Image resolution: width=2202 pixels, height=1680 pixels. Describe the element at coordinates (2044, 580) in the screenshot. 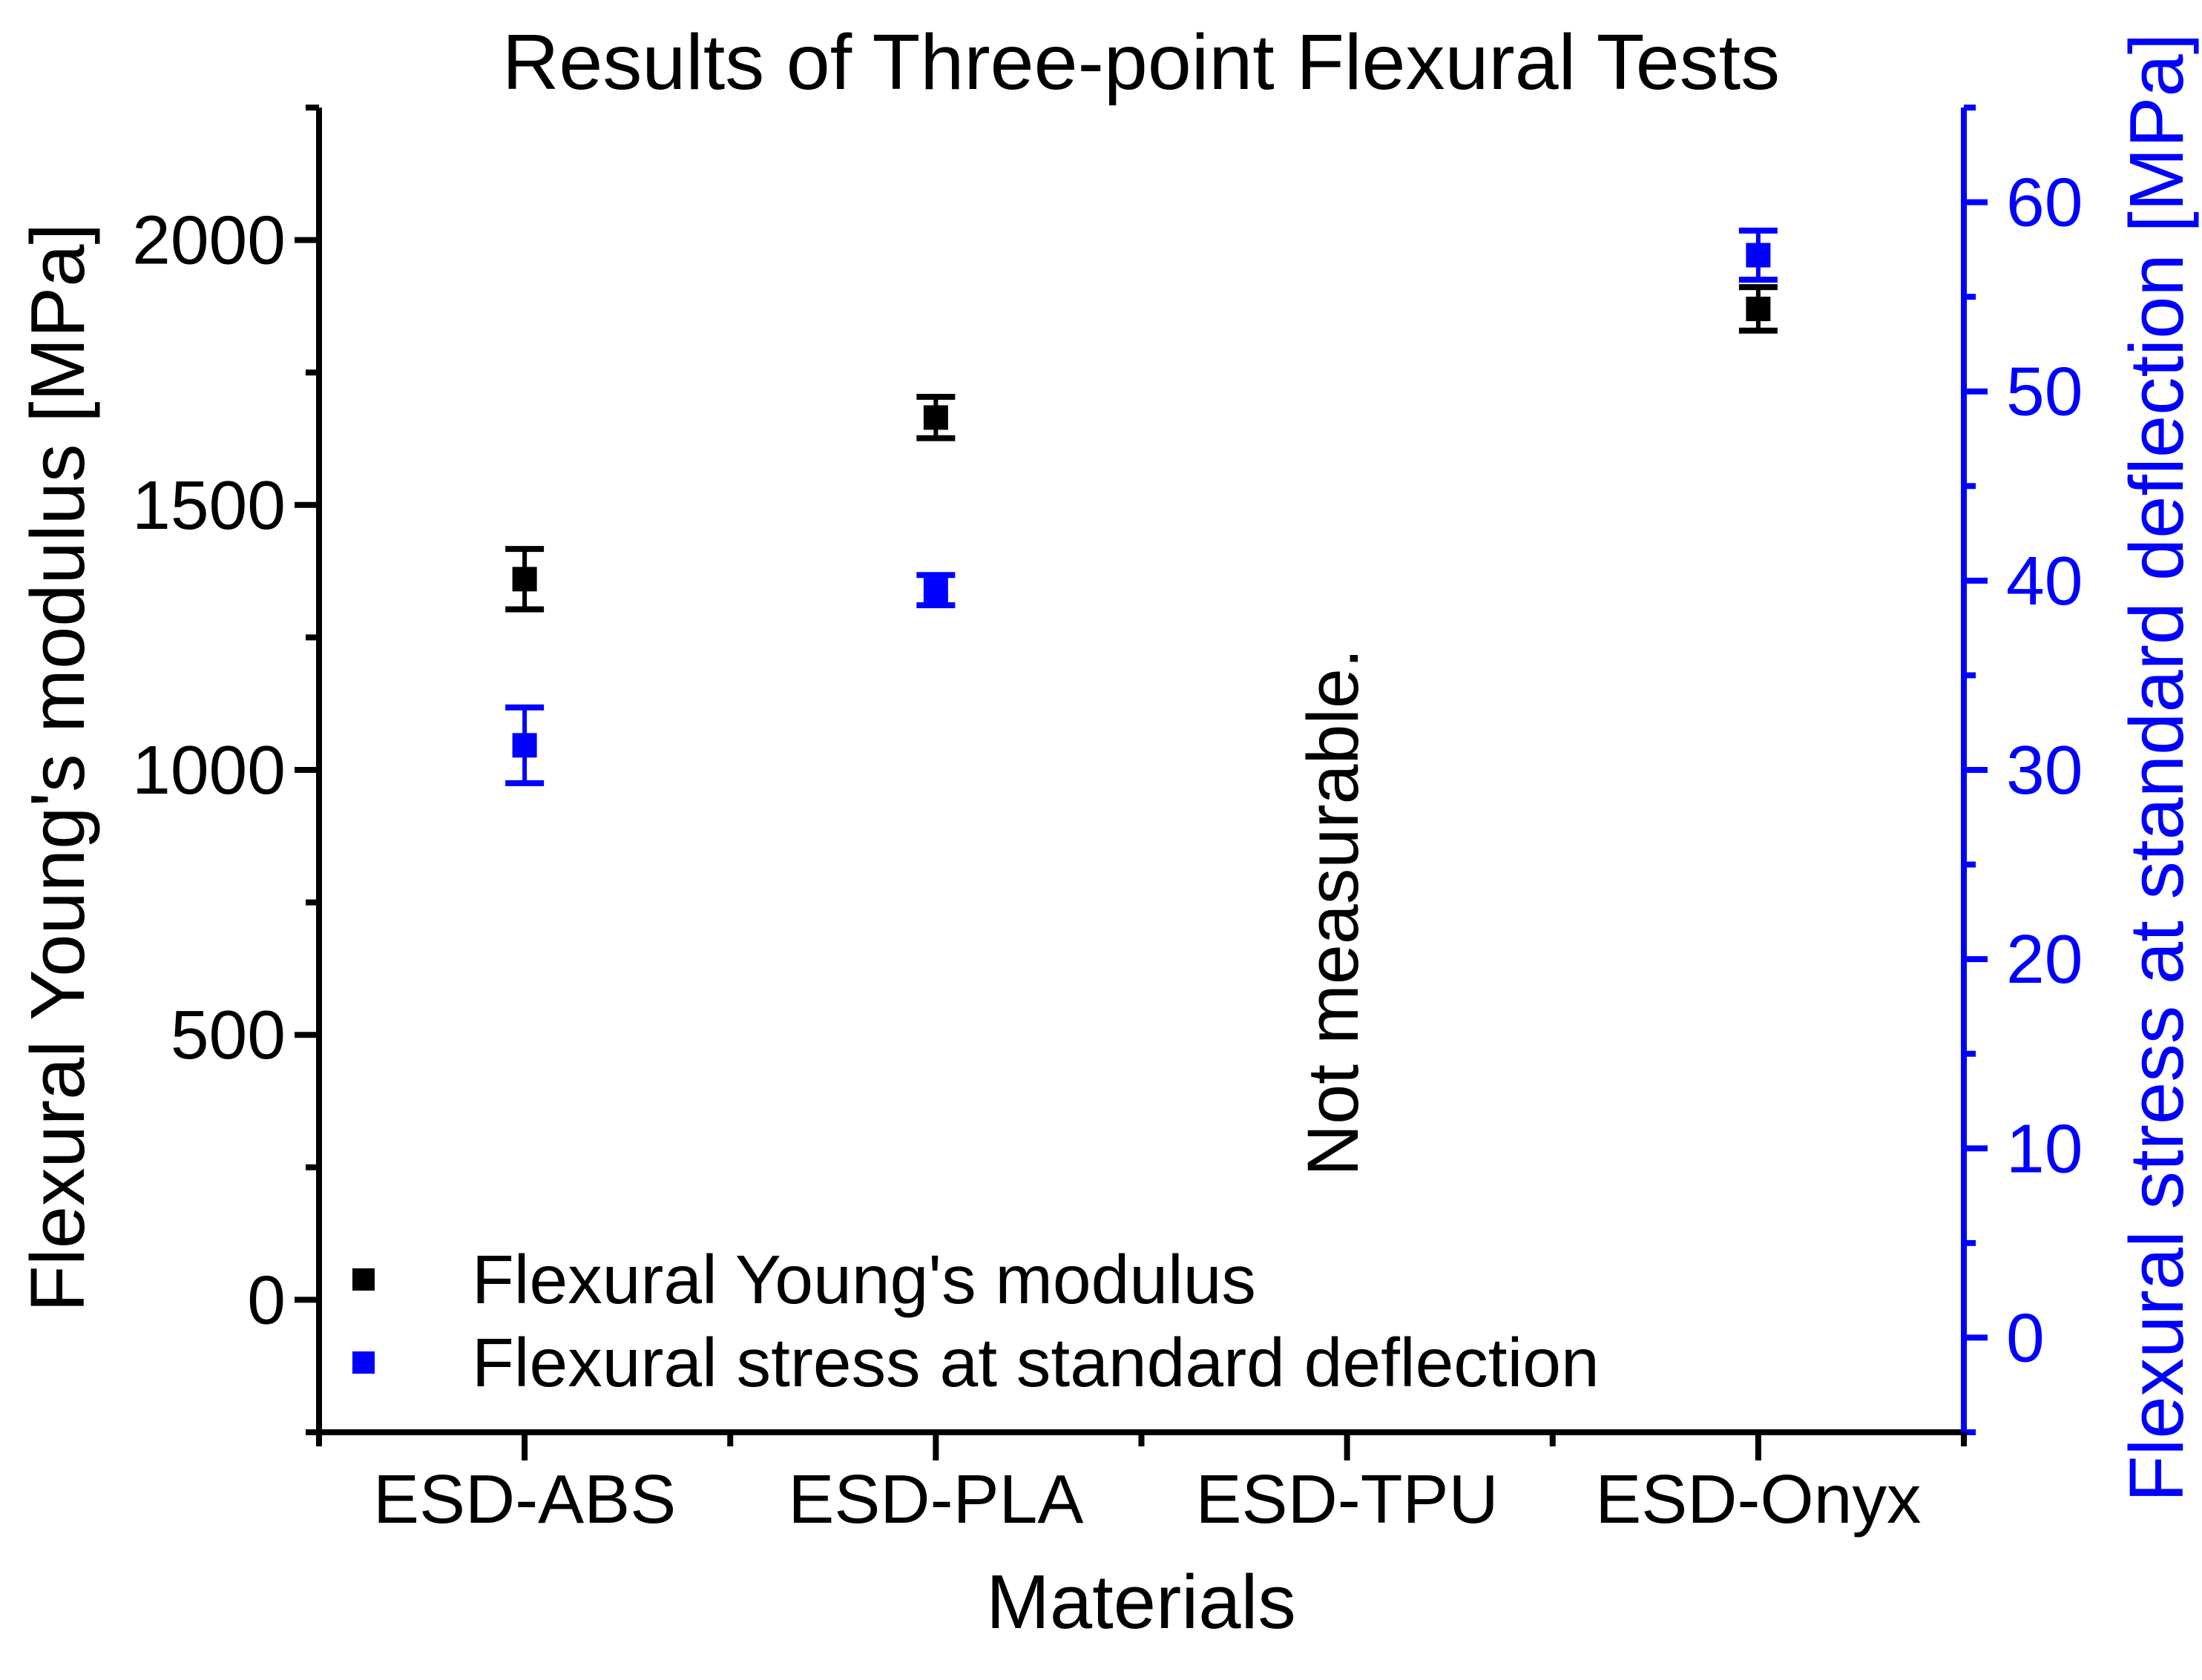

I see `y-right-tick-label: 40` at that location.